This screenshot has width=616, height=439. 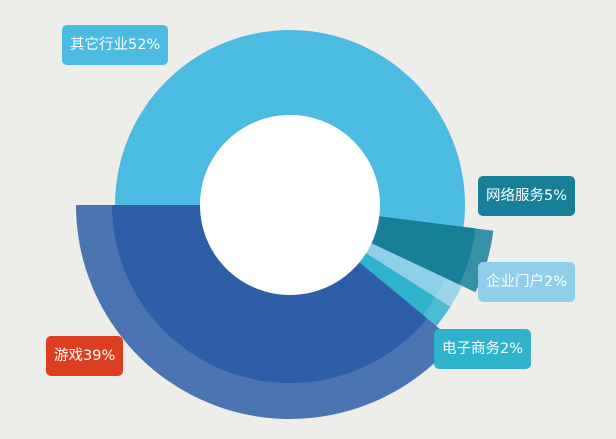 I want to click on slice-enterprise-portal-core, so click(x=405, y=270).